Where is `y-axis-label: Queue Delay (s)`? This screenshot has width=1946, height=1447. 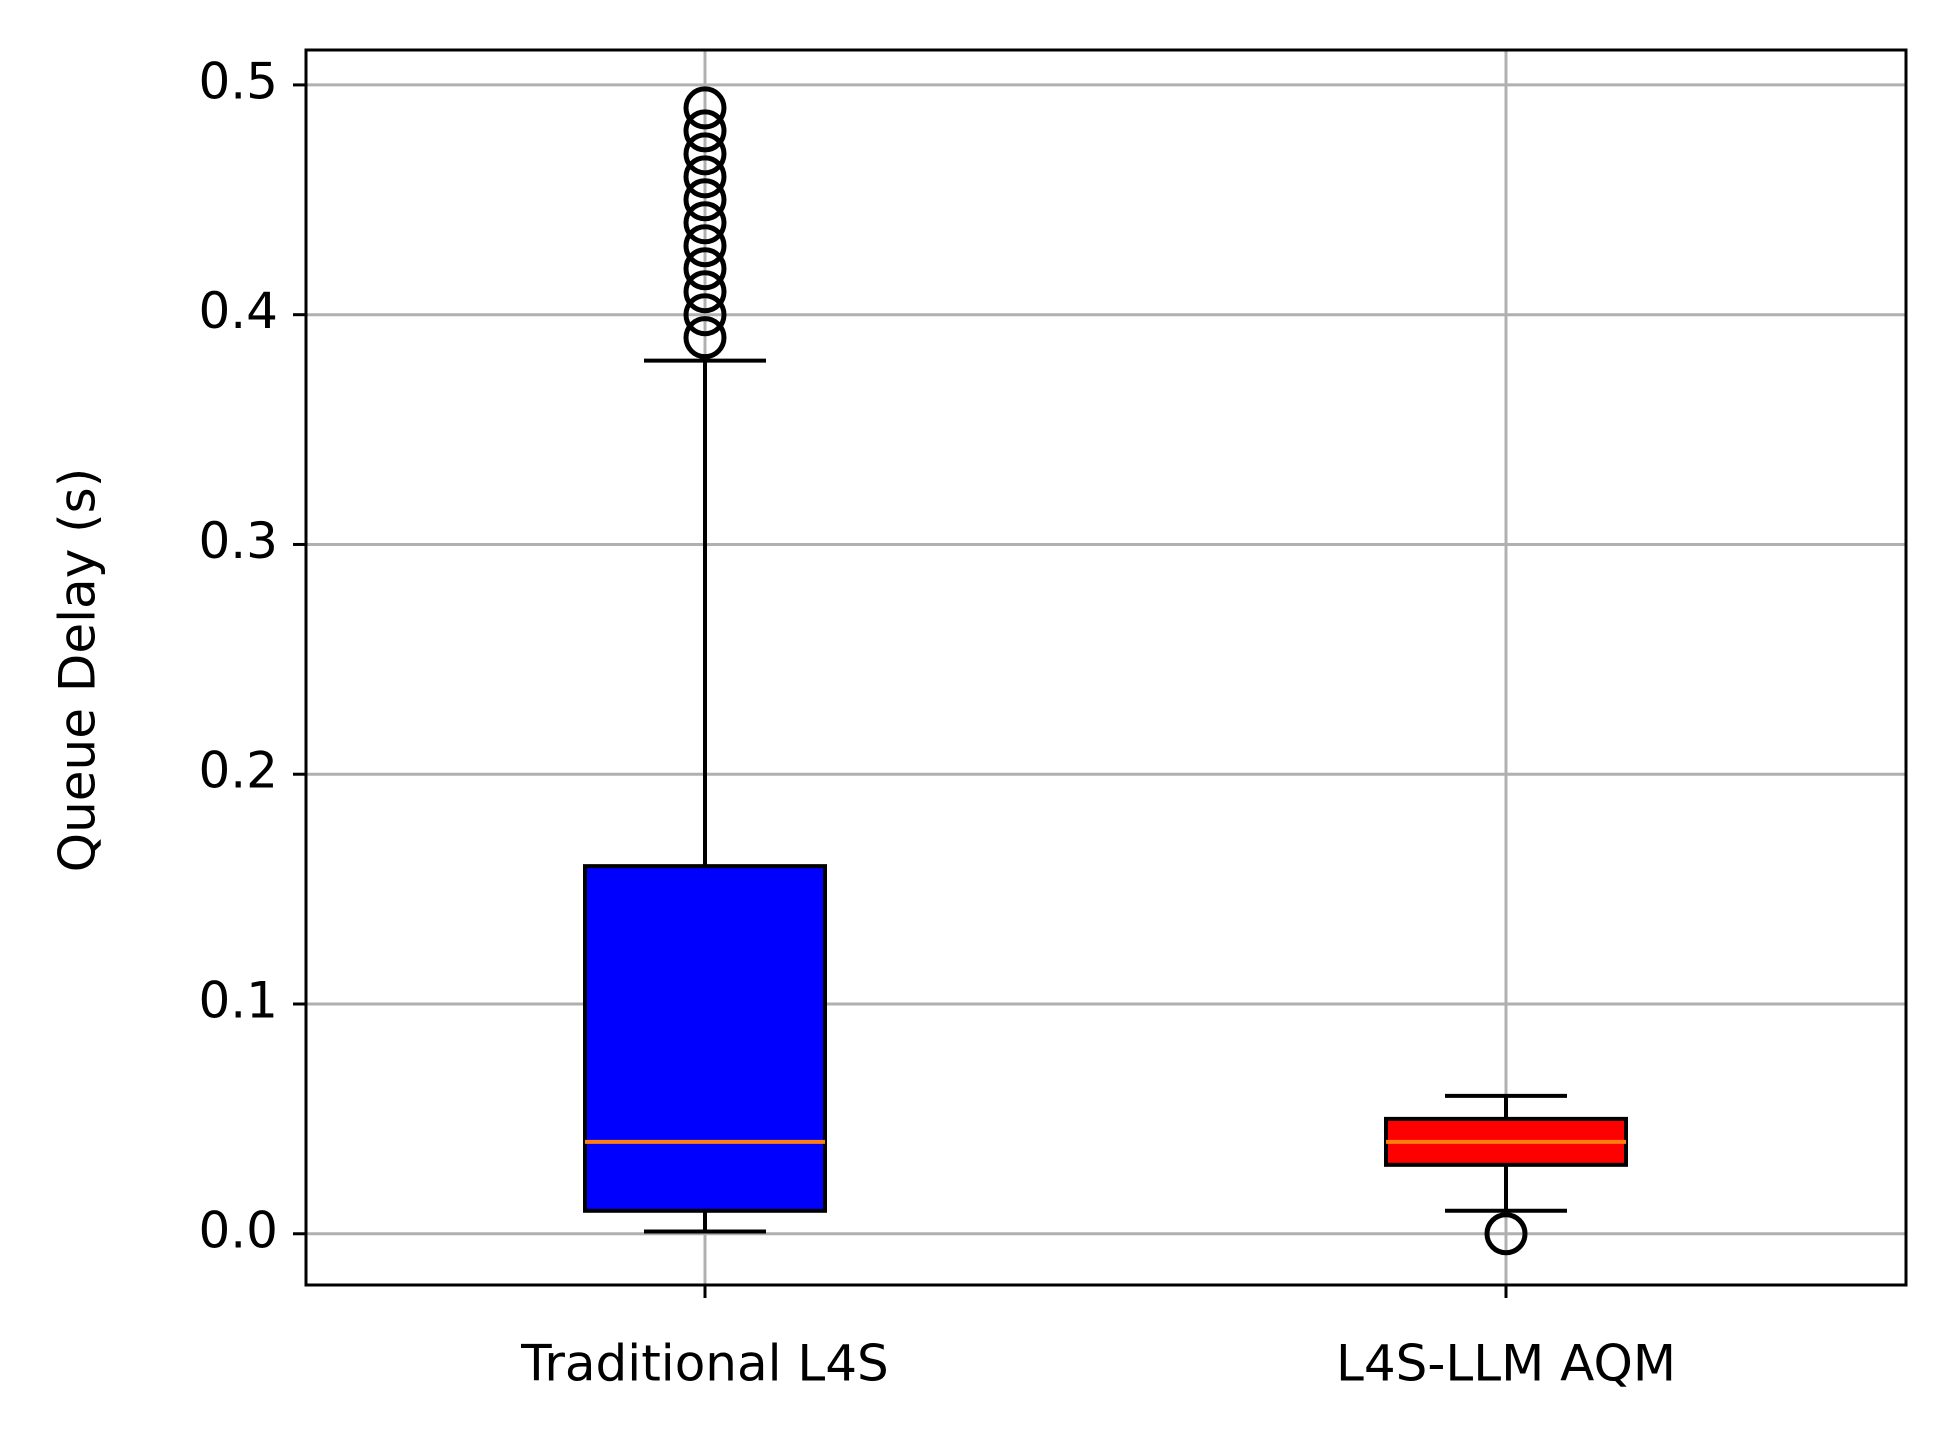 y-axis-label: Queue Delay (s) is located at coordinates (78, 670).